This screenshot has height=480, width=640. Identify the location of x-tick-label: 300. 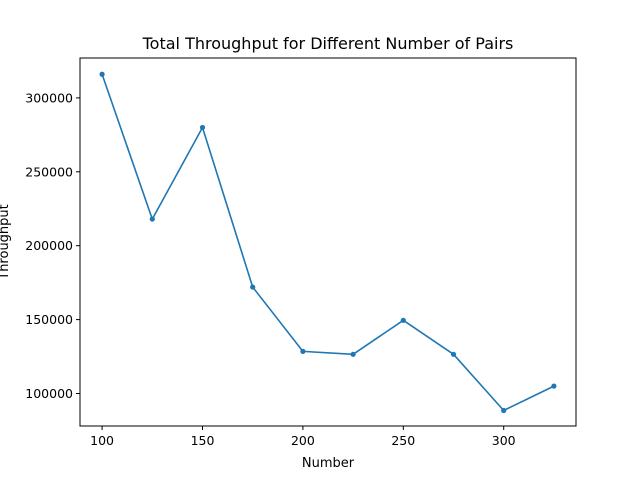
(504, 440).